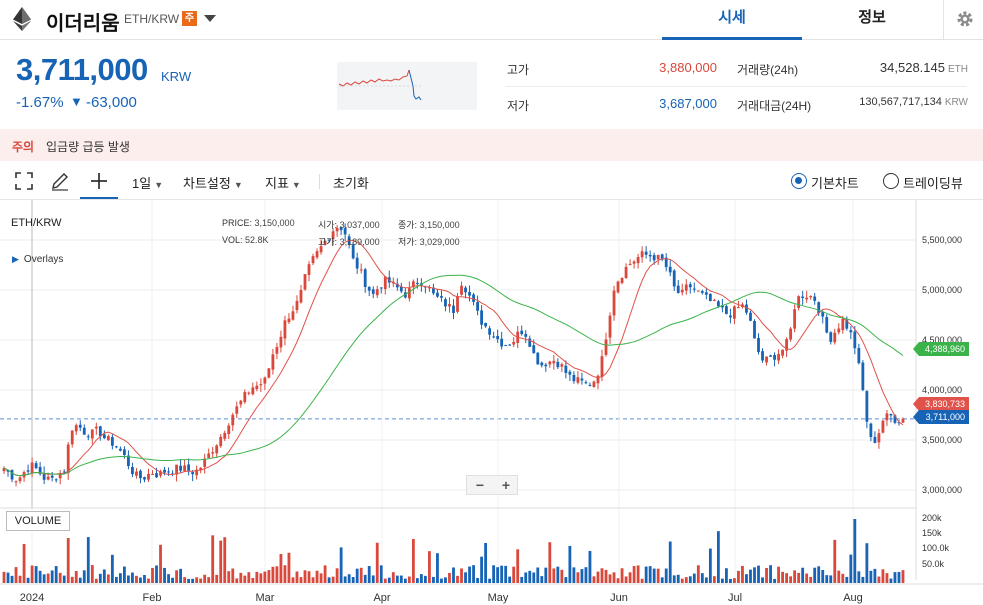  Describe the element at coordinates (872, 17) in the screenshot. I see `tab-info: 정보` at that location.